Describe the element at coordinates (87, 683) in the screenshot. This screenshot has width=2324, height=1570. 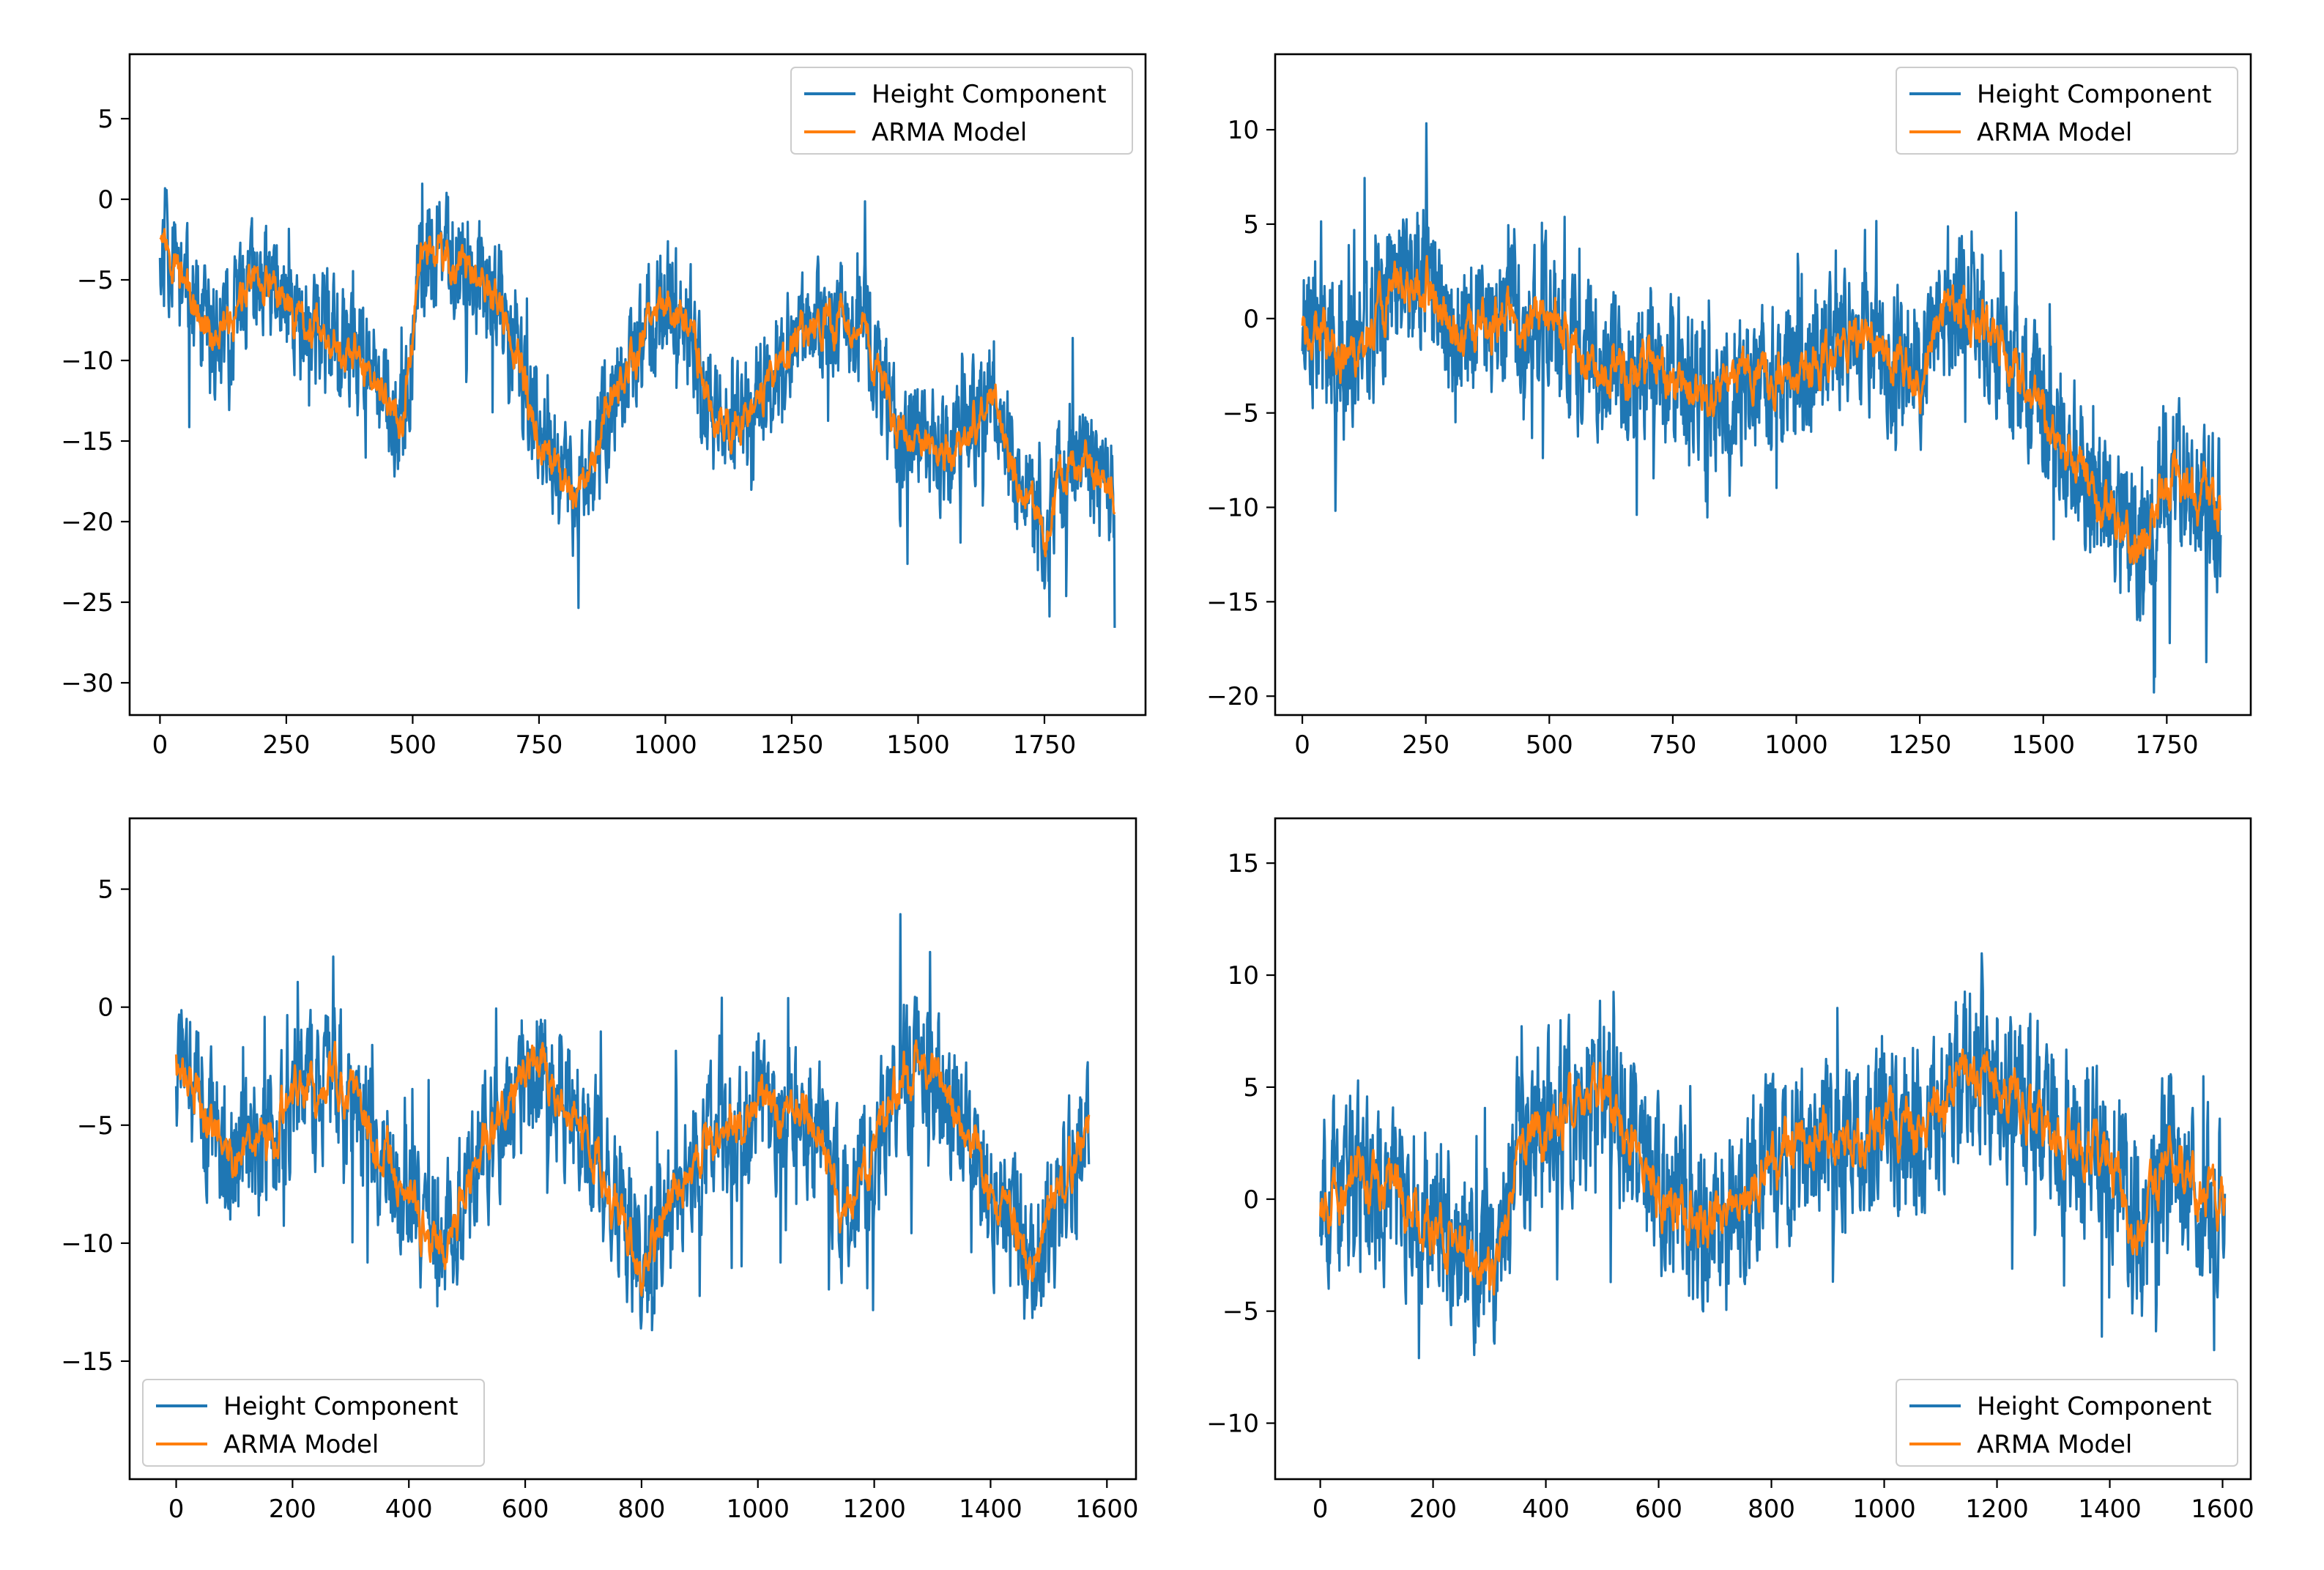
I see `y-tick-label: −30` at that location.